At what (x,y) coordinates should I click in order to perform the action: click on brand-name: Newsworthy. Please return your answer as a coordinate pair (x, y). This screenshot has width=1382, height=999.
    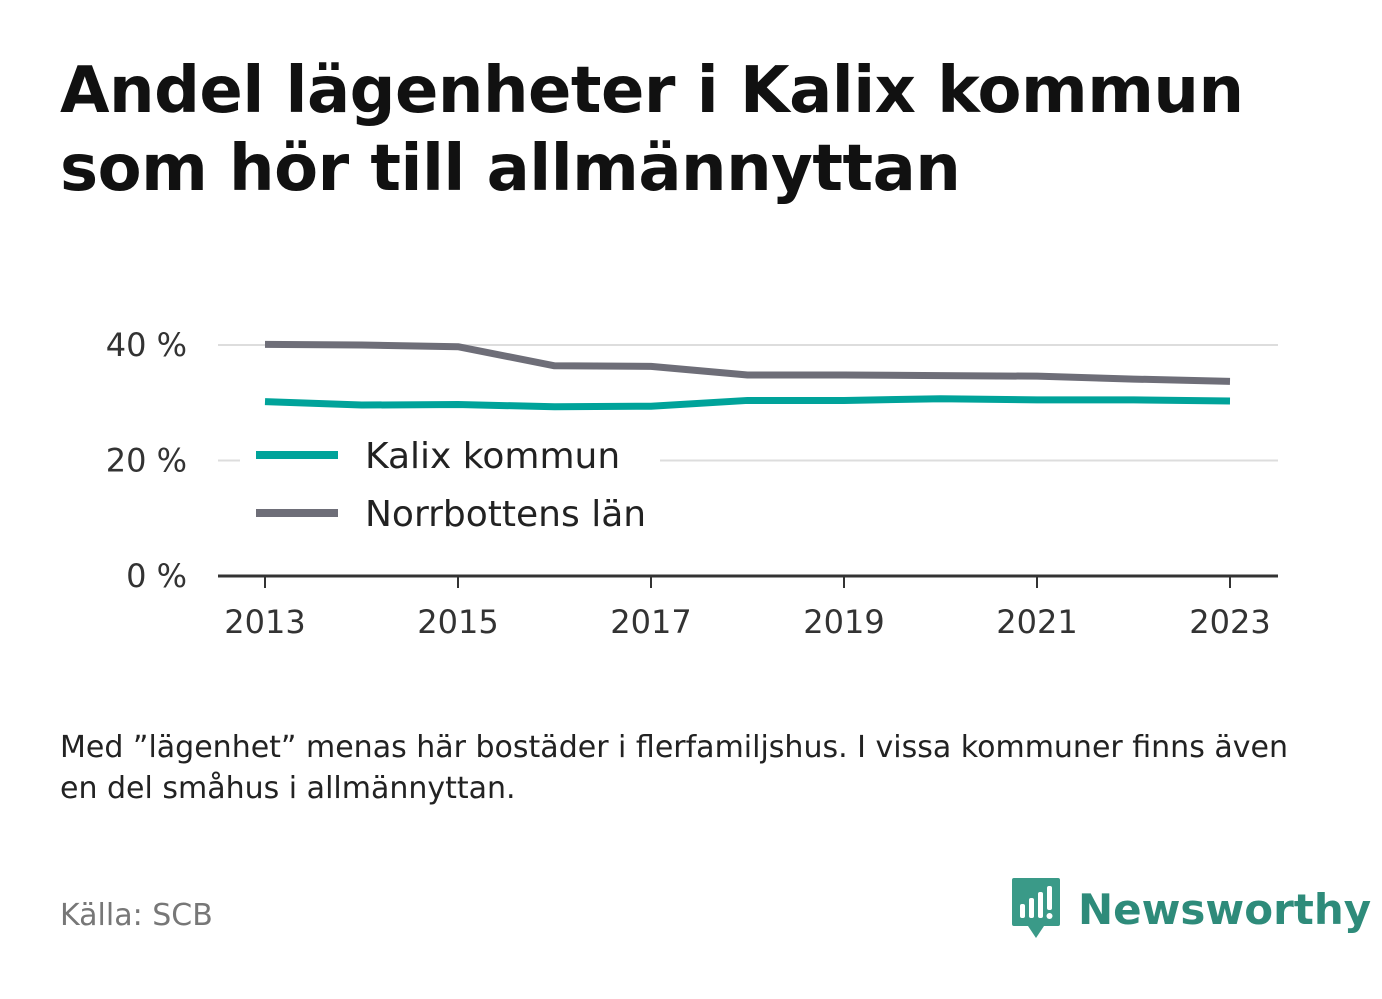
    Looking at the image, I should click on (1225, 909).